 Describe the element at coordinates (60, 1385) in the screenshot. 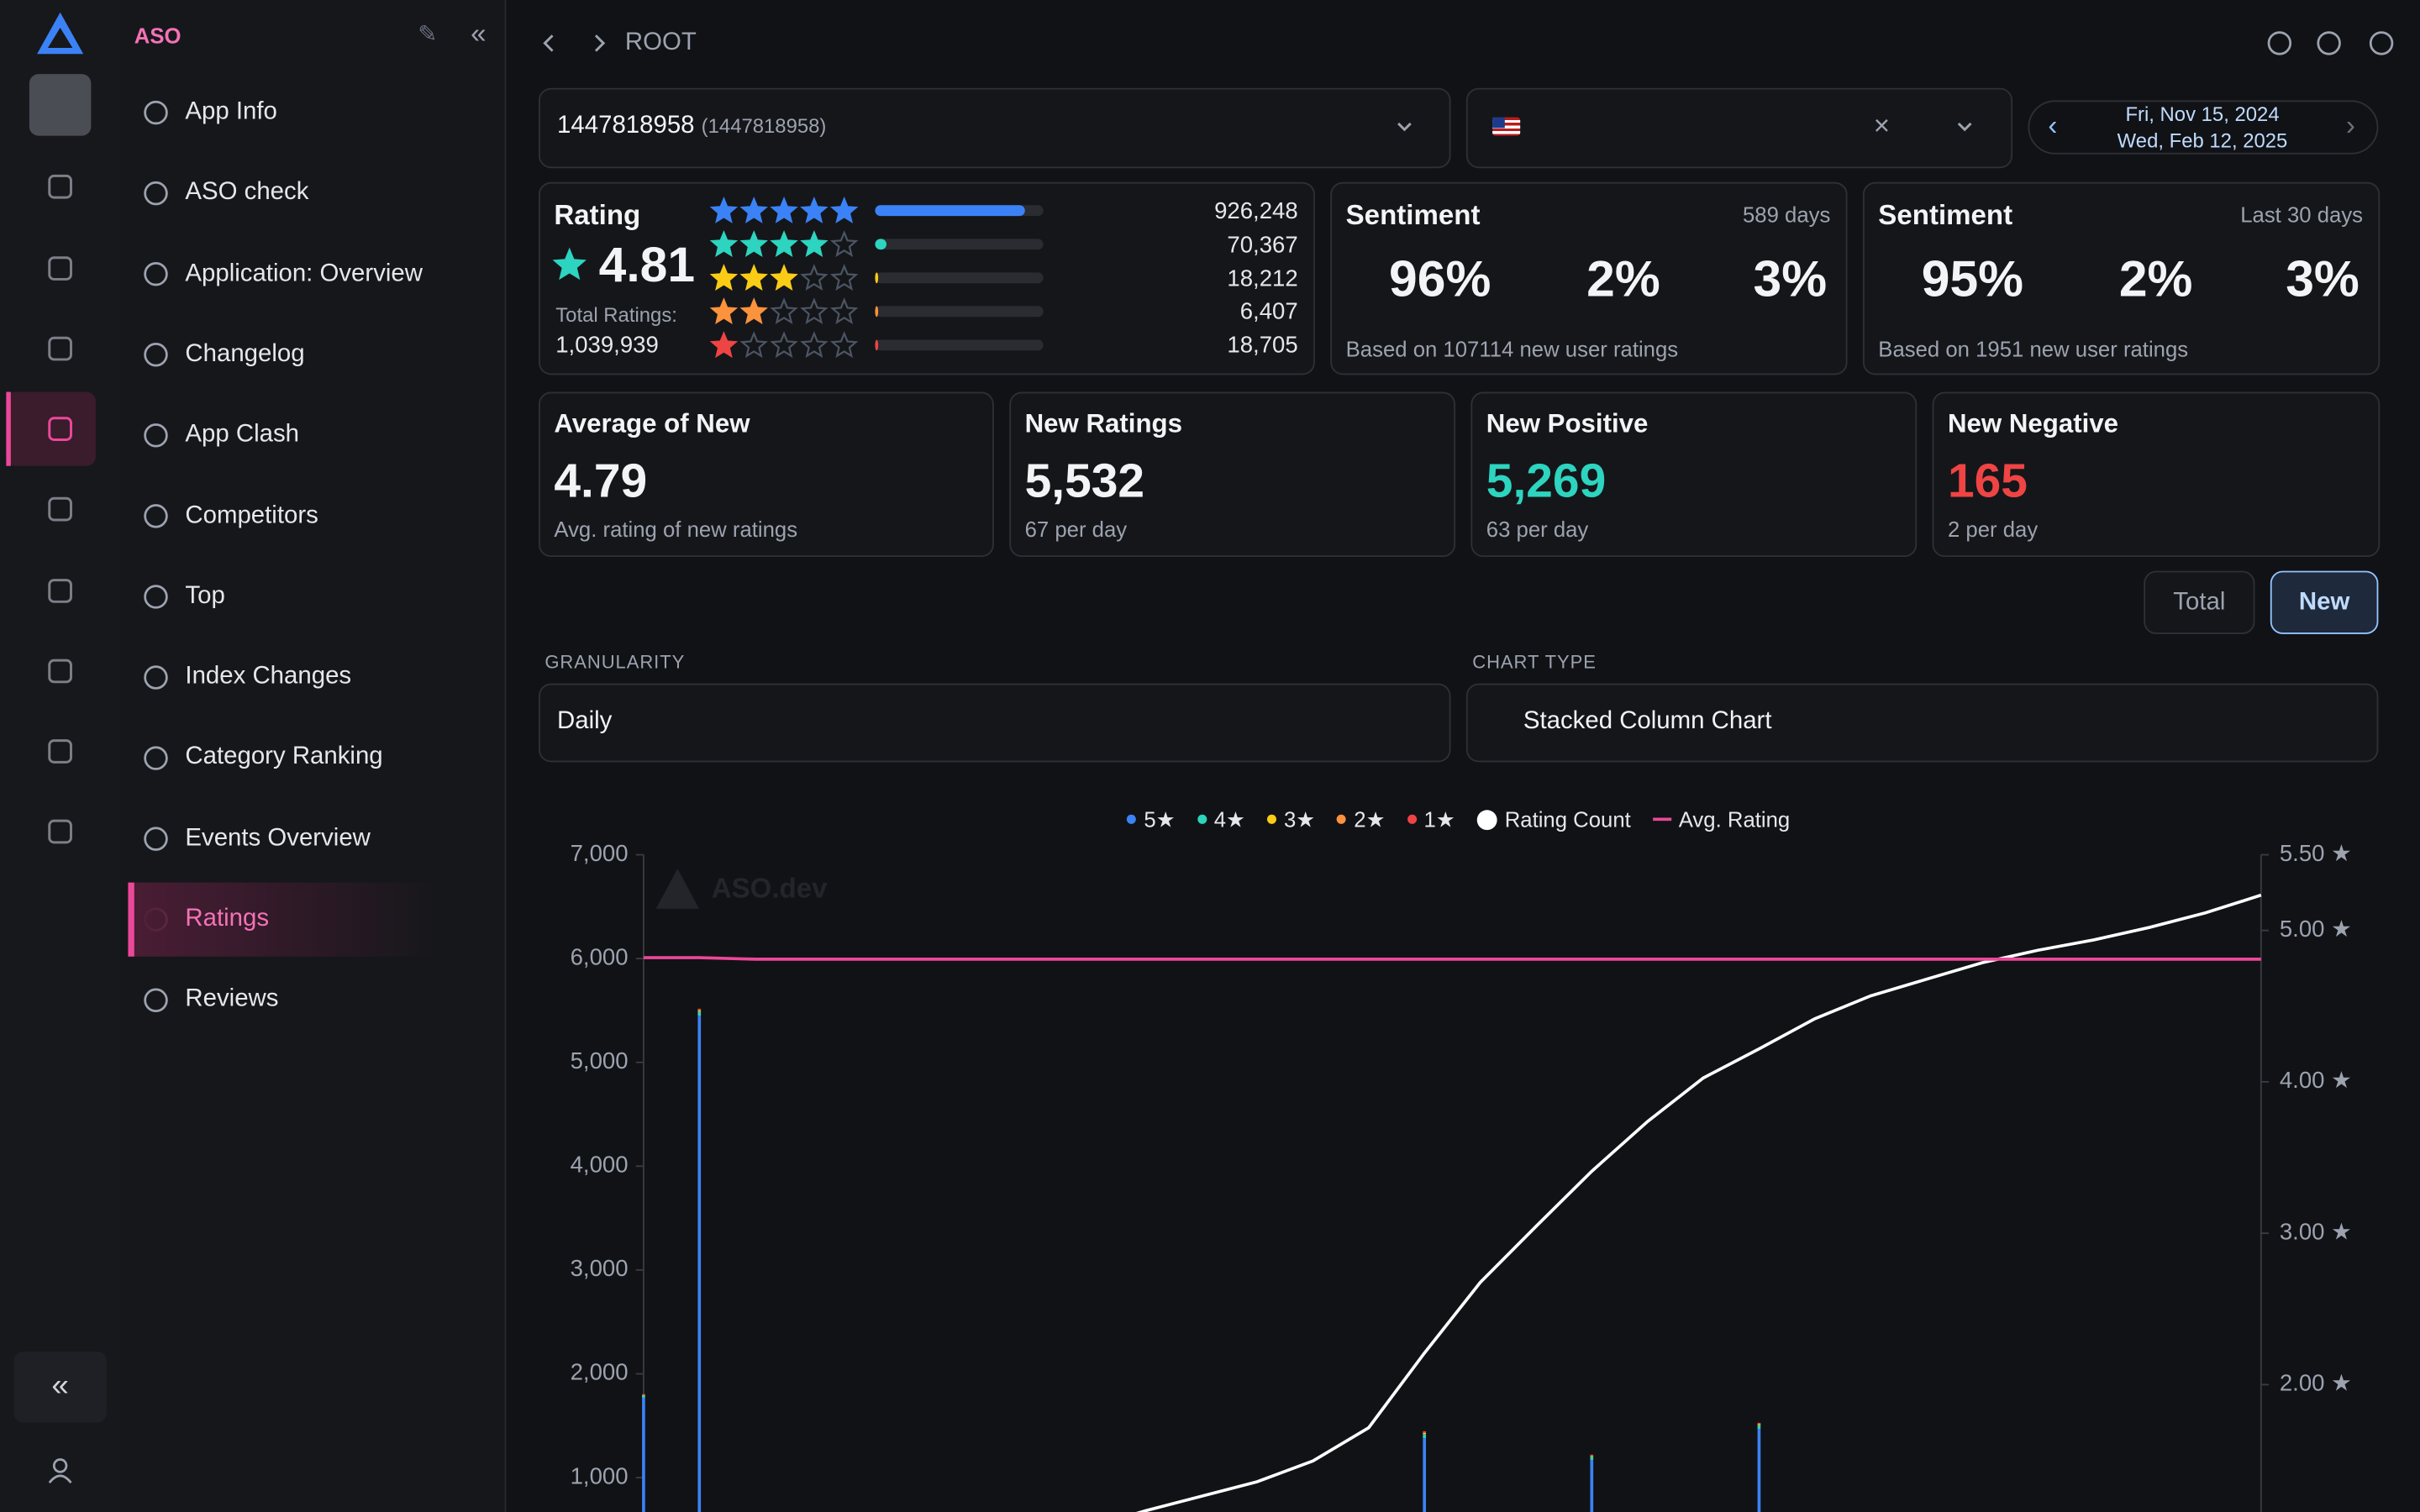

I see `collapse-glyph: «` at that location.